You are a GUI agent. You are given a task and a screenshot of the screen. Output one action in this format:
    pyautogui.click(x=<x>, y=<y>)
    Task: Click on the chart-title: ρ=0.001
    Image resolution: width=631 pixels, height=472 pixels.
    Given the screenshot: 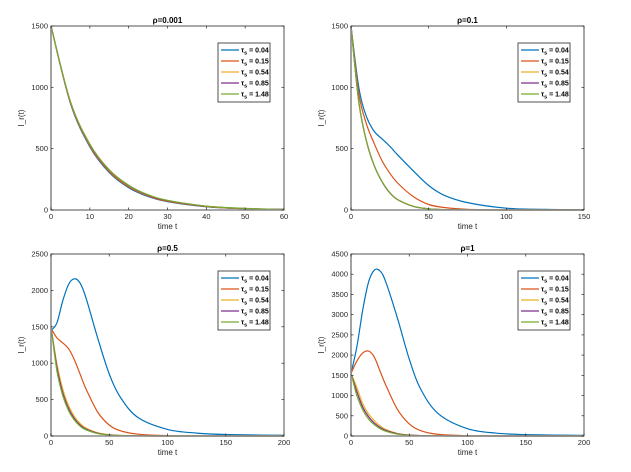 What is the action you would take?
    pyautogui.click(x=168, y=20)
    